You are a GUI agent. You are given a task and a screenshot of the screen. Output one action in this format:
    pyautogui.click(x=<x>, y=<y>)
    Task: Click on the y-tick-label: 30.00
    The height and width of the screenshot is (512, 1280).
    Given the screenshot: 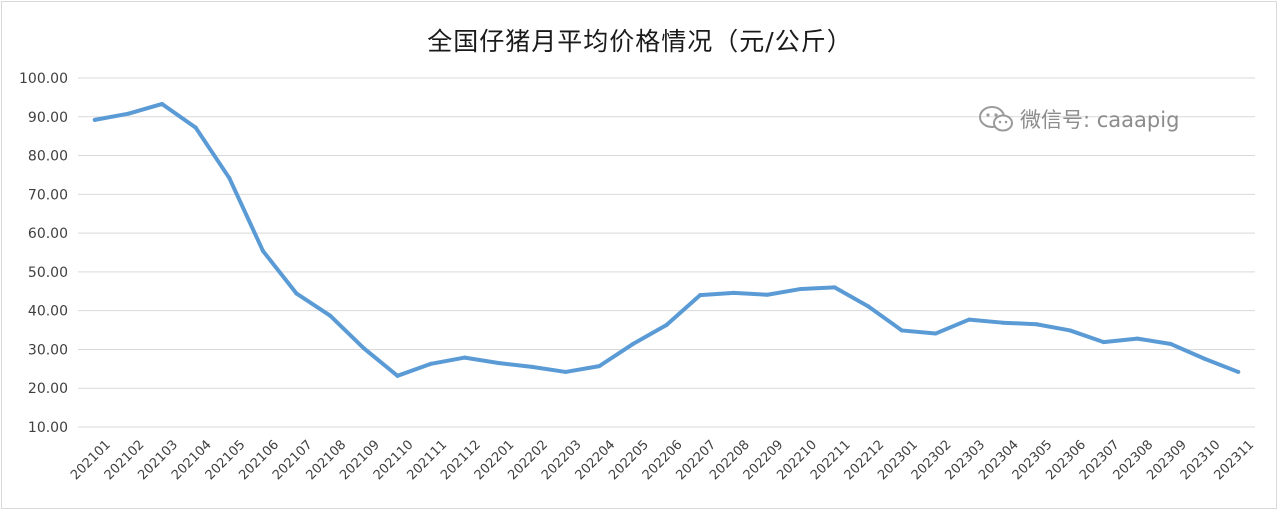 What is the action you would take?
    pyautogui.click(x=48, y=350)
    